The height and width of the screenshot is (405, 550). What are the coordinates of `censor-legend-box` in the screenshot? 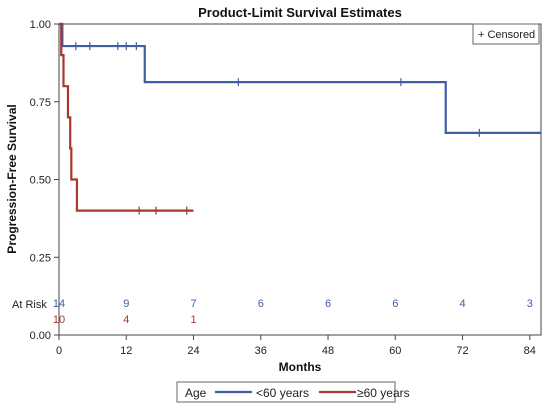 It's located at (506, 34).